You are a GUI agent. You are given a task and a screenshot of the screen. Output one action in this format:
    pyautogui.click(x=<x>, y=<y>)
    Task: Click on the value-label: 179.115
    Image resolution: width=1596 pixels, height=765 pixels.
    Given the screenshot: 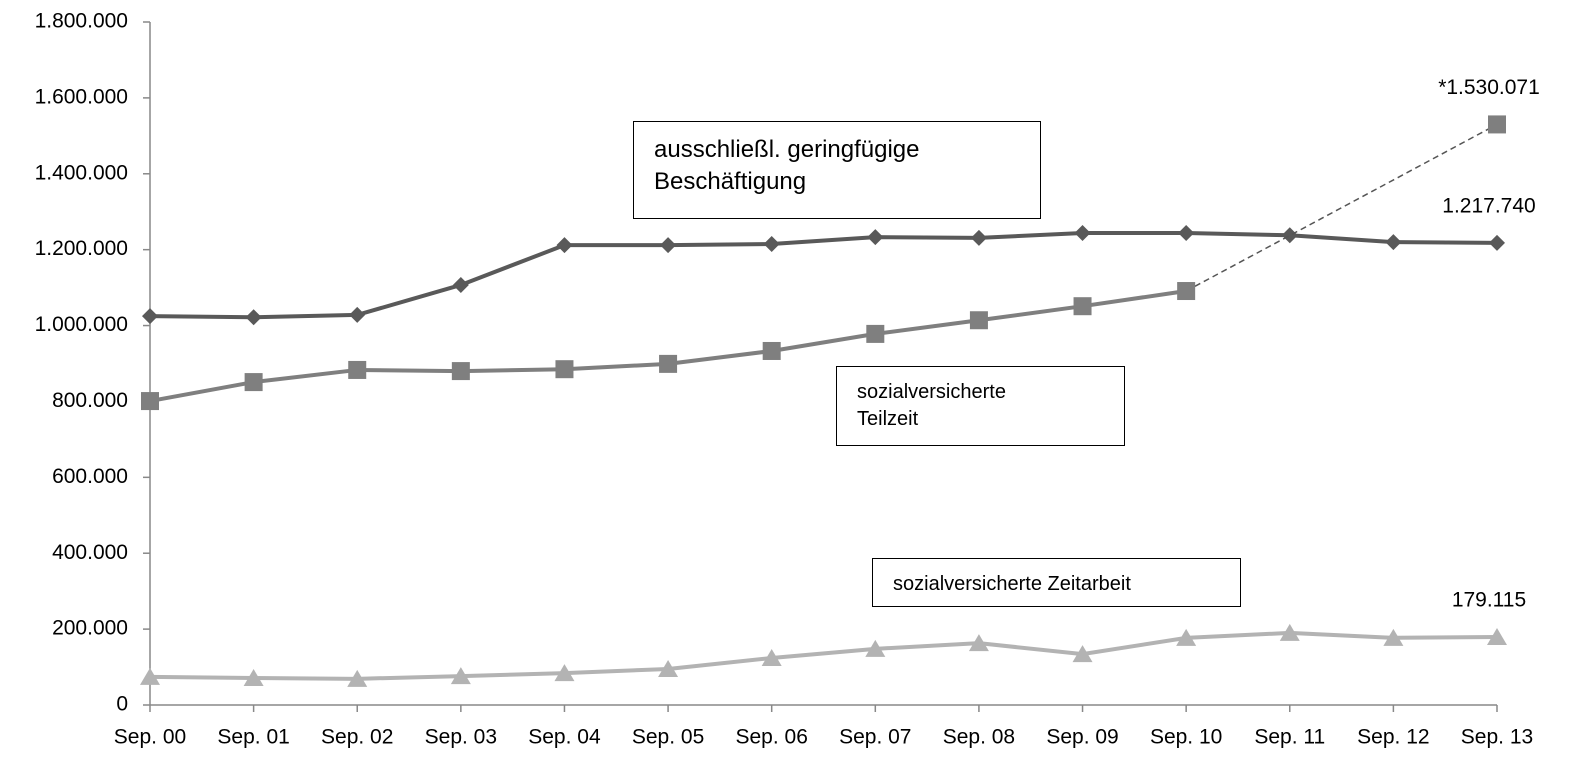 What is the action you would take?
    pyautogui.click(x=1489, y=600)
    